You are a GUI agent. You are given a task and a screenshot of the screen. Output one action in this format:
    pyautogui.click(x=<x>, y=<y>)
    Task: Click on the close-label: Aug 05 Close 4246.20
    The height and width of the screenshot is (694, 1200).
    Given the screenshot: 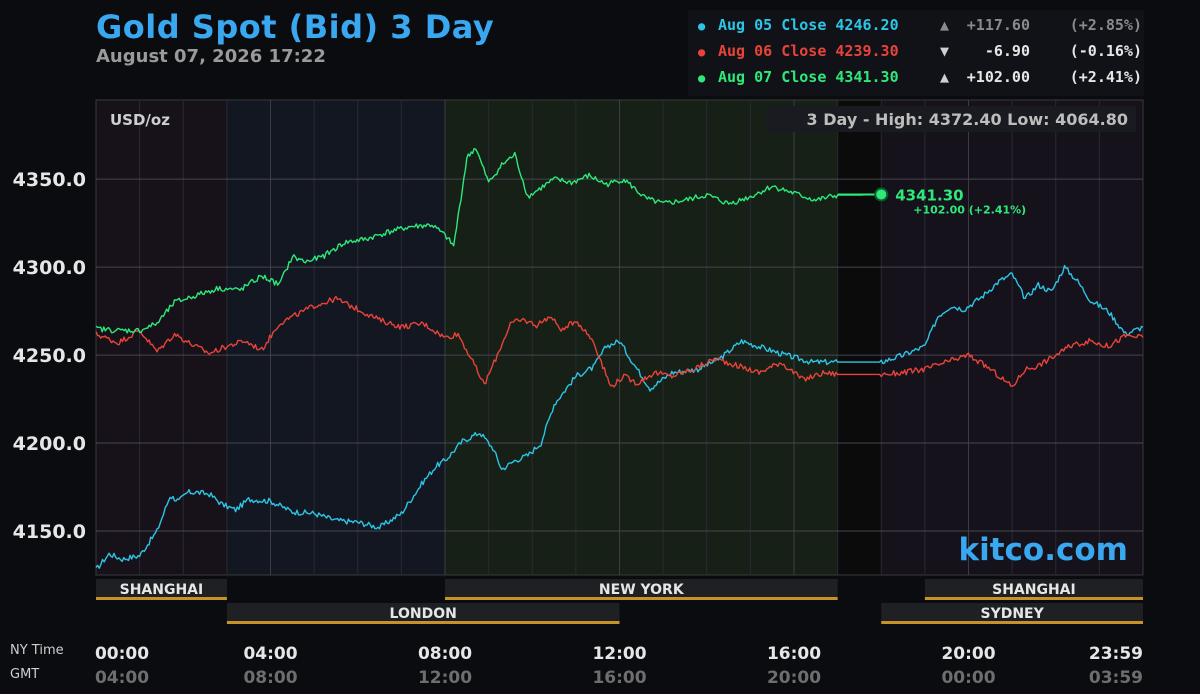 What is the action you would take?
    pyautogui.click(x=808, y=25)
    